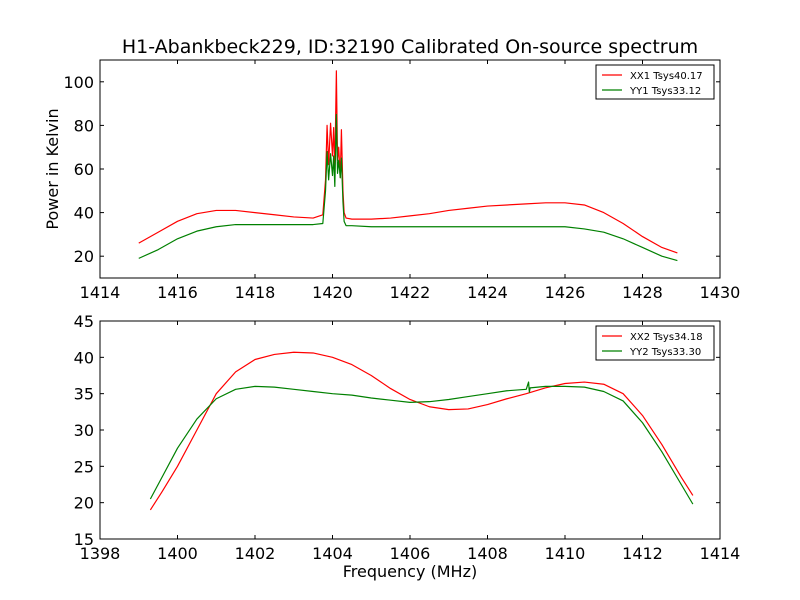  Describe the element at coordinates (720, 292) in the screenshot. I see `top-x-tick-label: 1430` at that location.